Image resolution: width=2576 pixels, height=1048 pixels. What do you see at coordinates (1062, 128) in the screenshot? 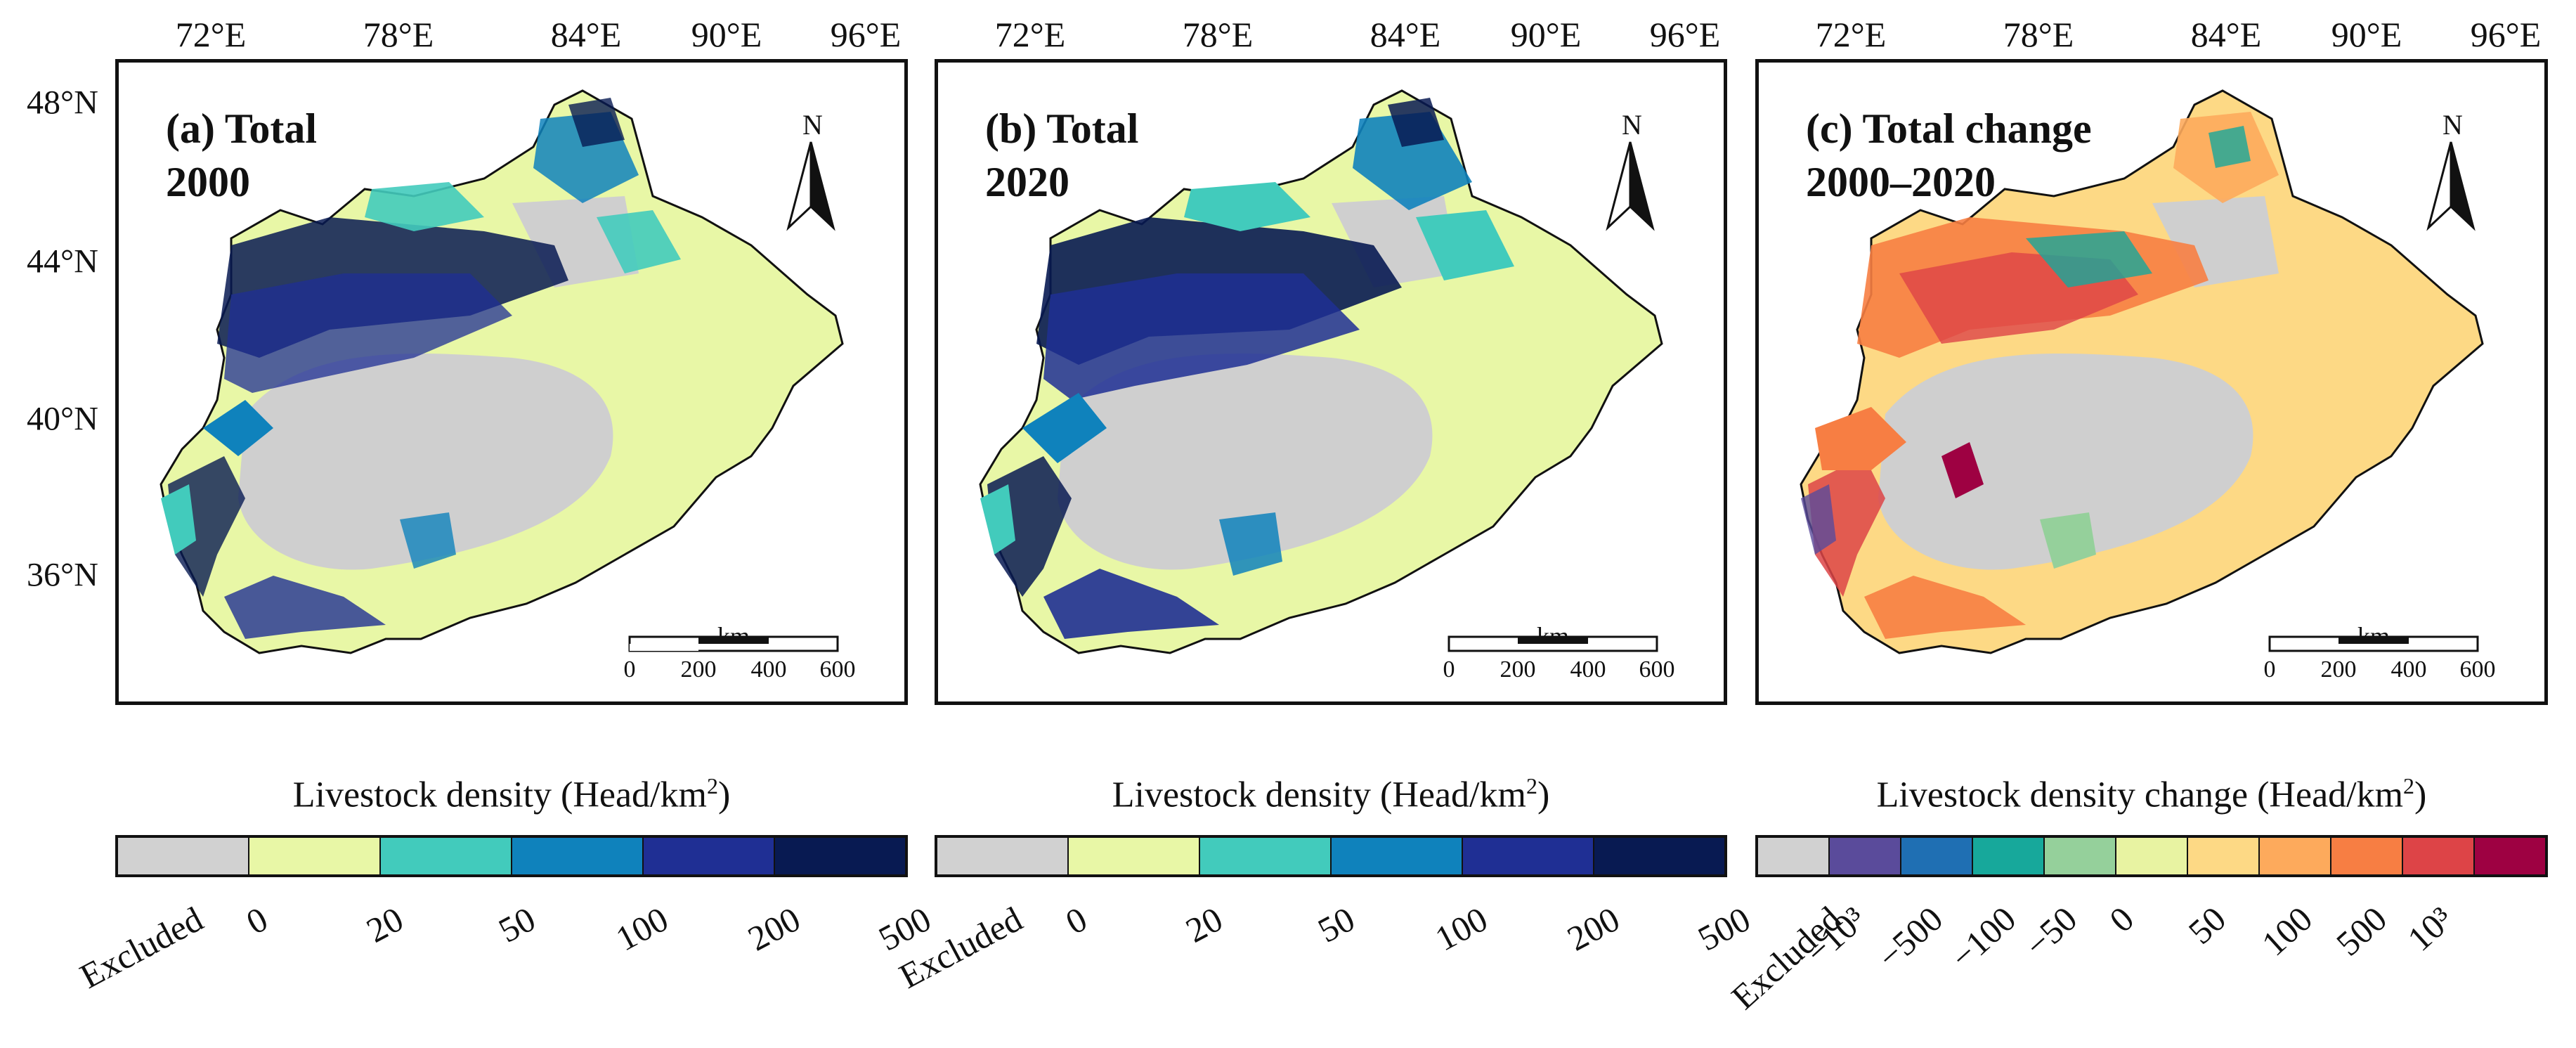
I see `panel-title-line1: (b) Total` at bounding box center [1062, 128].